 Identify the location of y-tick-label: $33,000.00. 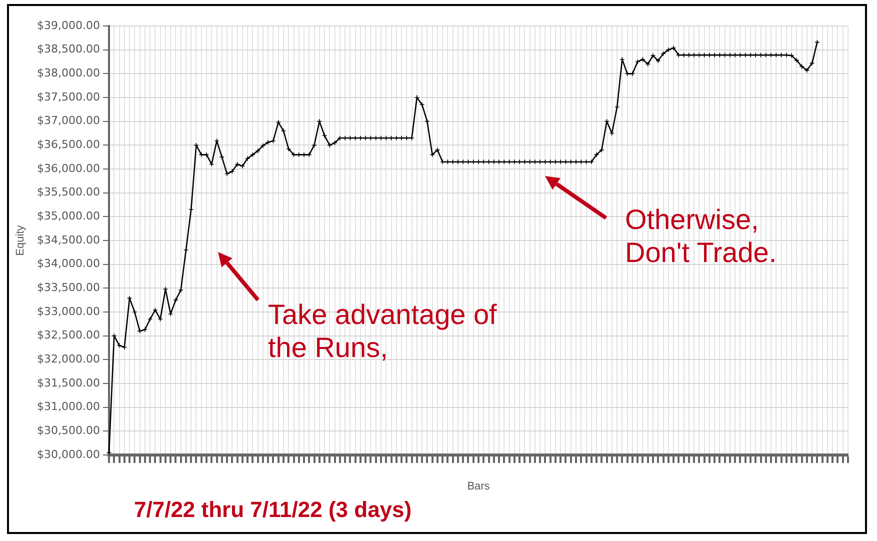
(68, 311).